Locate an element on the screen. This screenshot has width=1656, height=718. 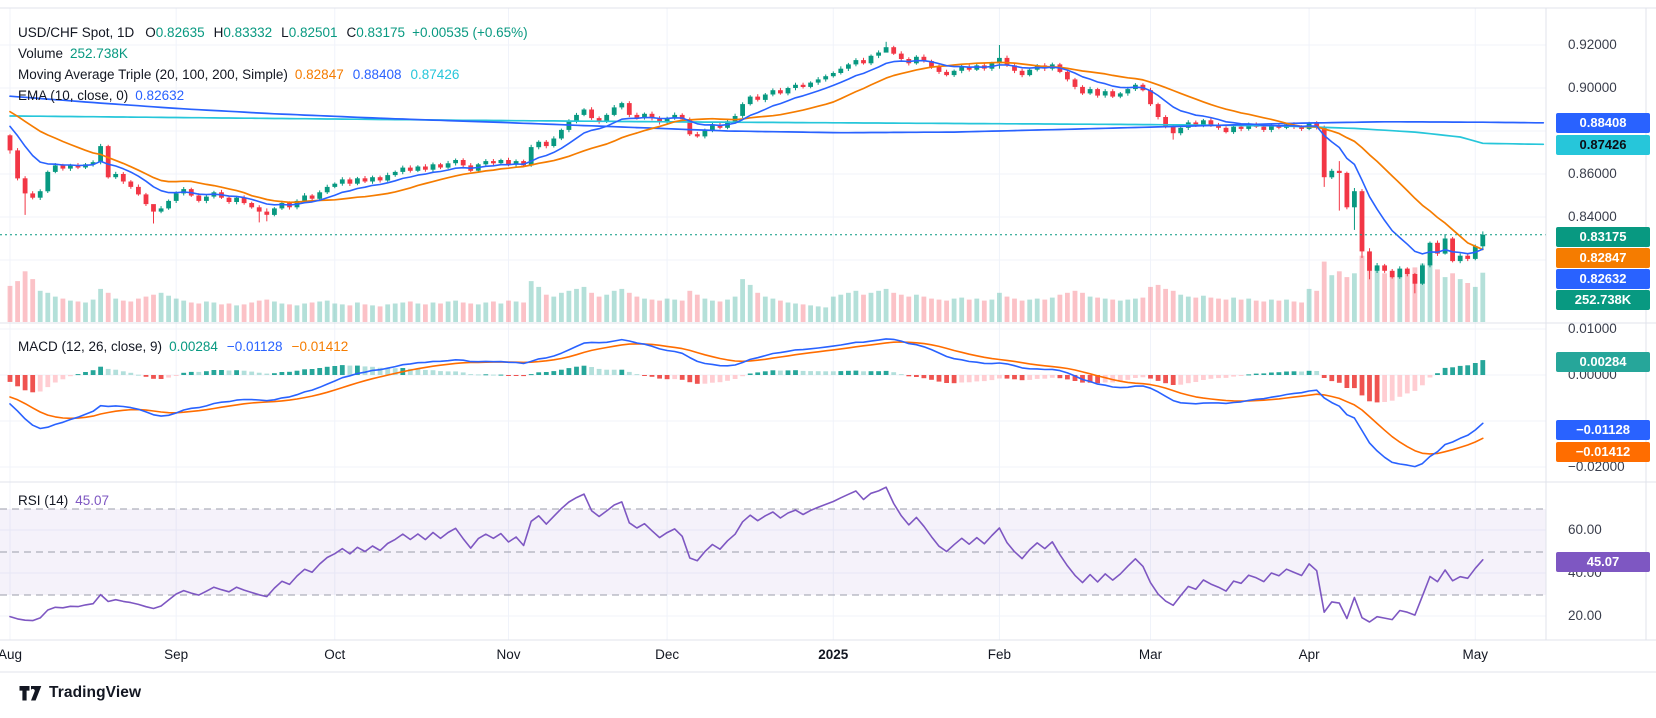
ohlc-value: 0.82501 is located at coordinates (313, 32).